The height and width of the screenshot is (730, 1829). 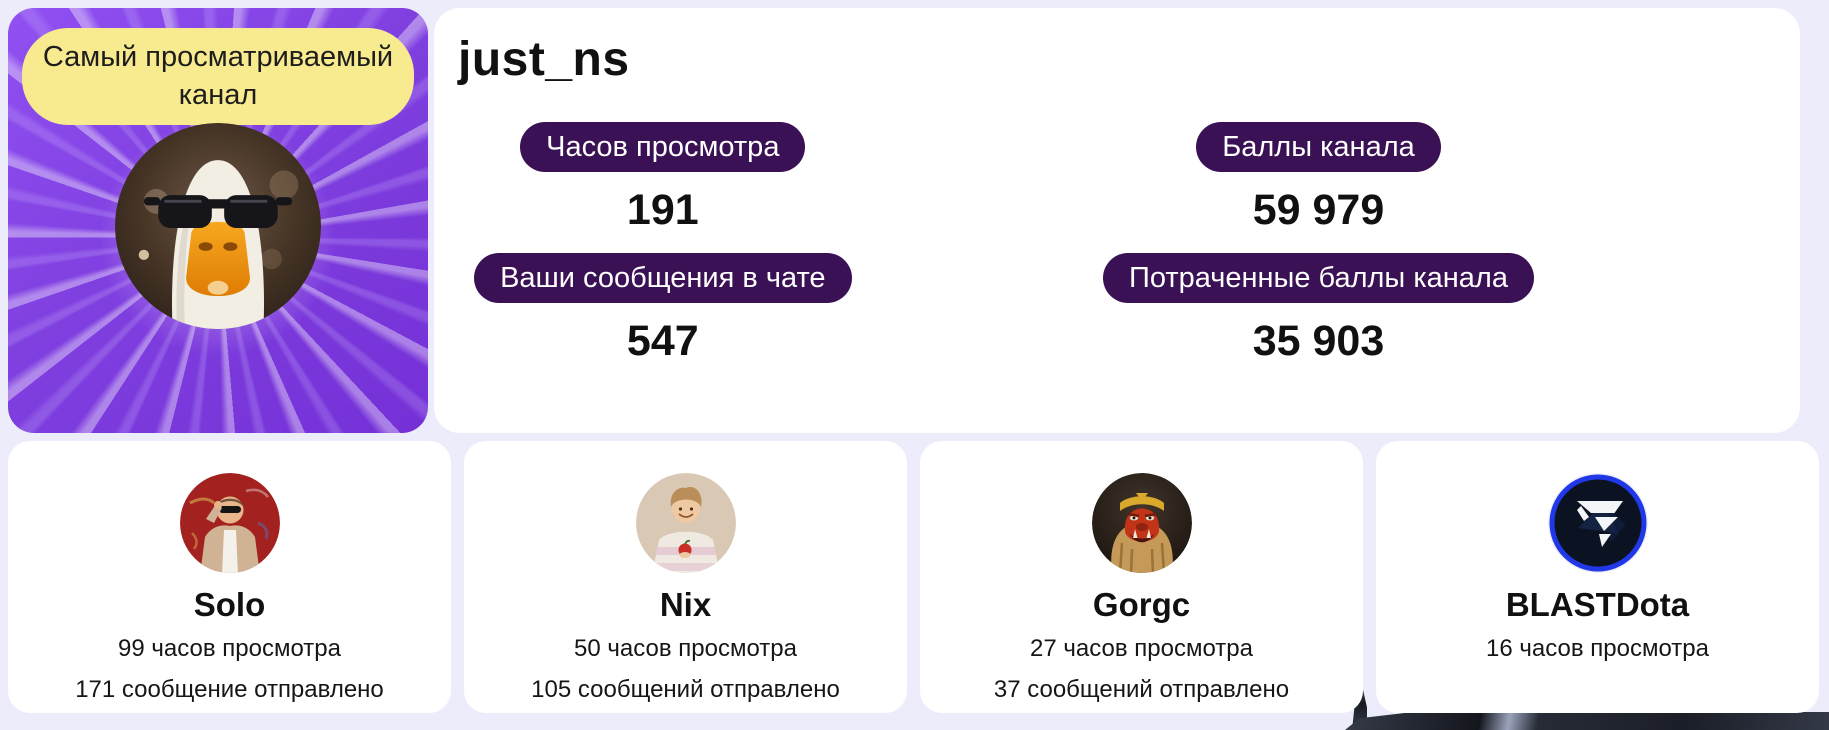 What do you see at coordinates (685, 648) in the screenshot?
I see `channel-hours: 50 часов просмотра` at bounding box center [685, 648].